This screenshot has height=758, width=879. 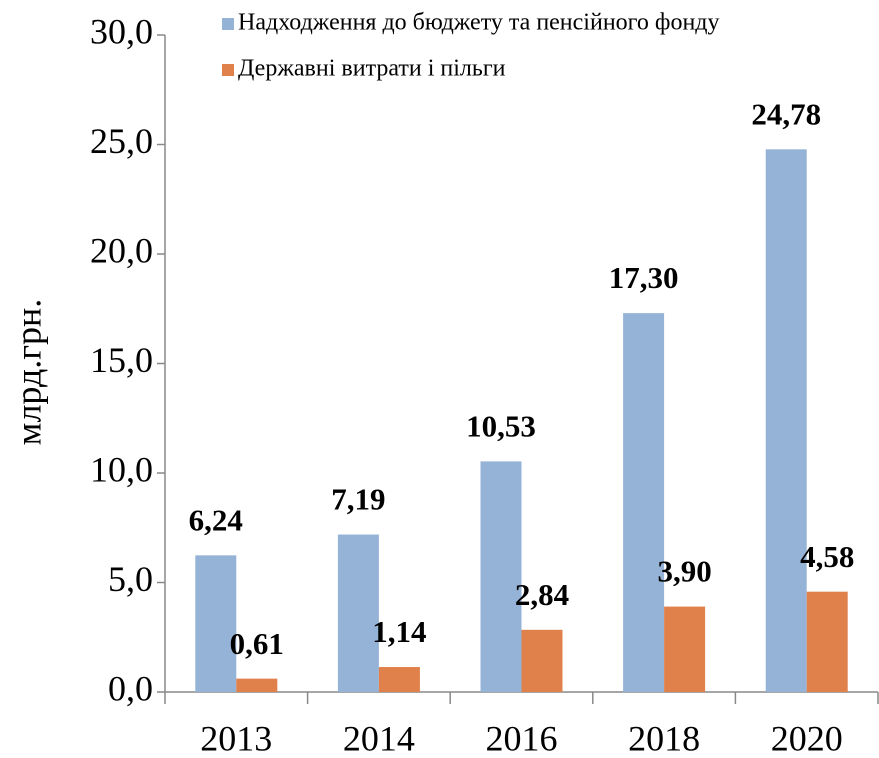 I want to click on y-tick-label: 0,0, so click(x=130, y=688).